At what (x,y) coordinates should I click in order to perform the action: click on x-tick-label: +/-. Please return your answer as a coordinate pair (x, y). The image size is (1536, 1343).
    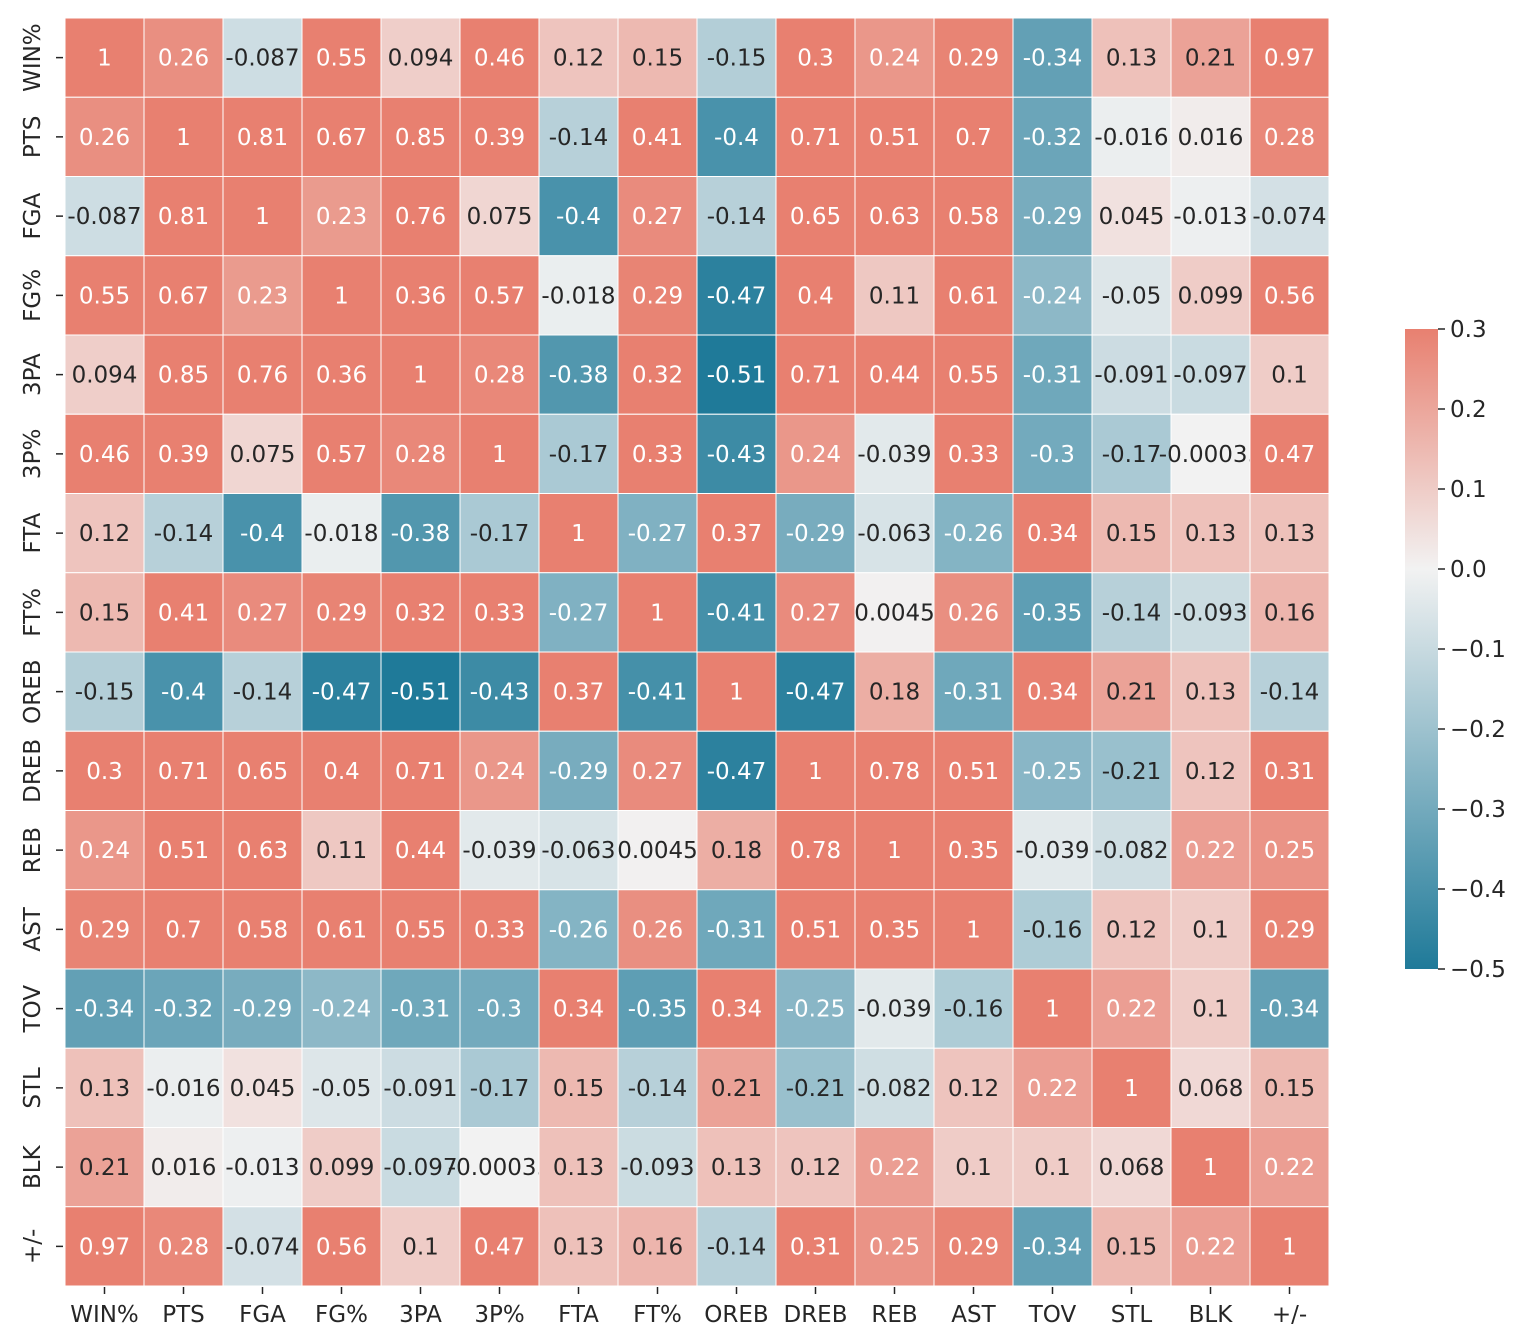
    Looking at the image, I should click on (1289, 1315).